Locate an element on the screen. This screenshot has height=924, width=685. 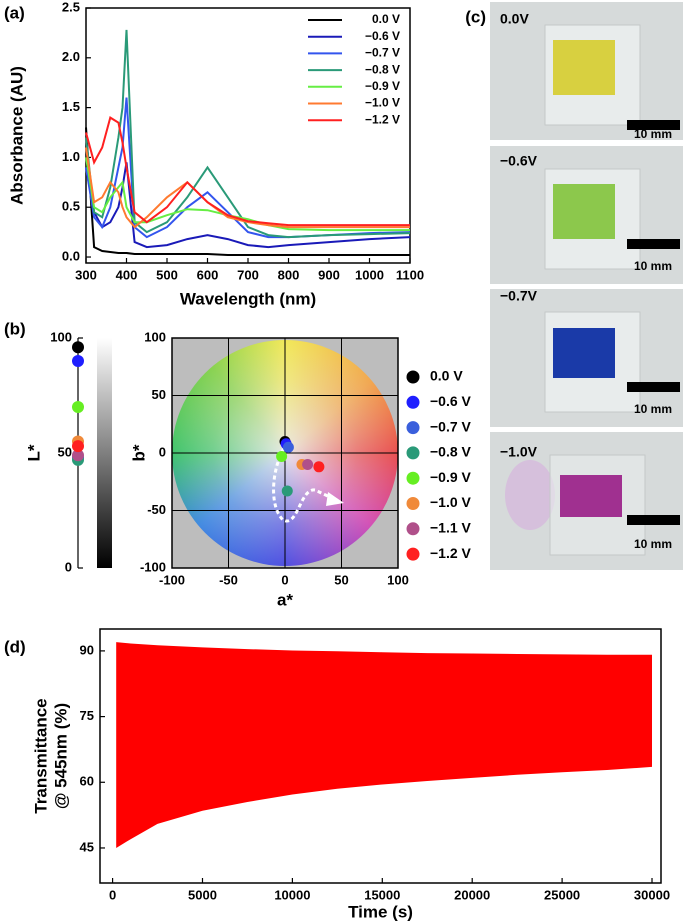
plot-frame is located at coordinates (285, 453).